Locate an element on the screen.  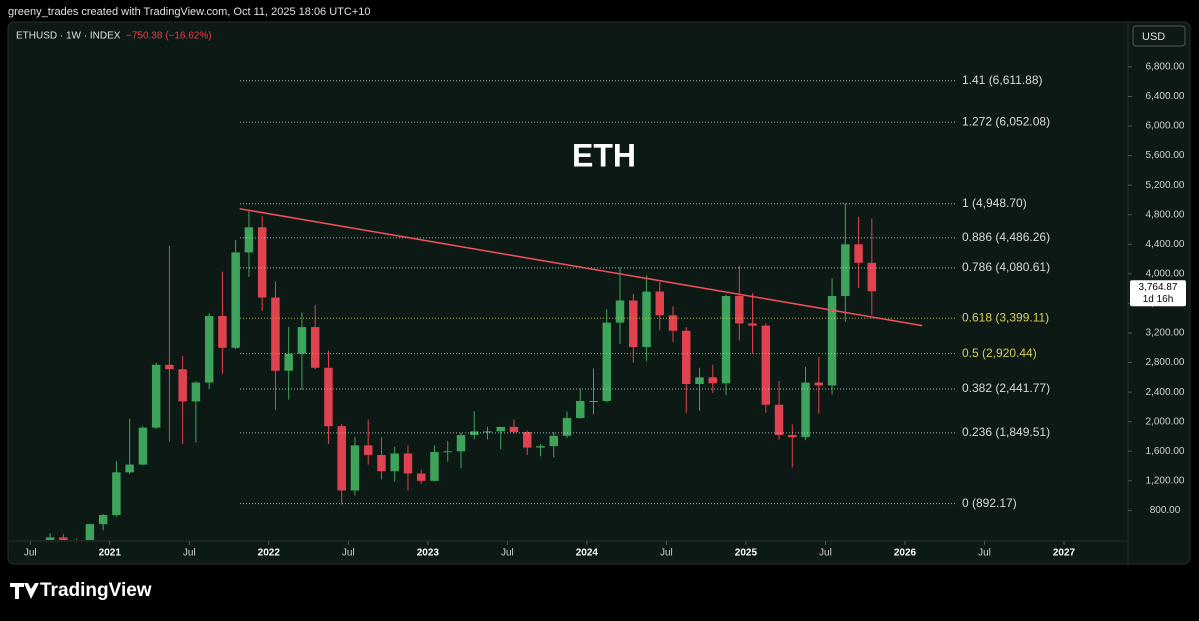
logo is located at coordinates (24, 591).